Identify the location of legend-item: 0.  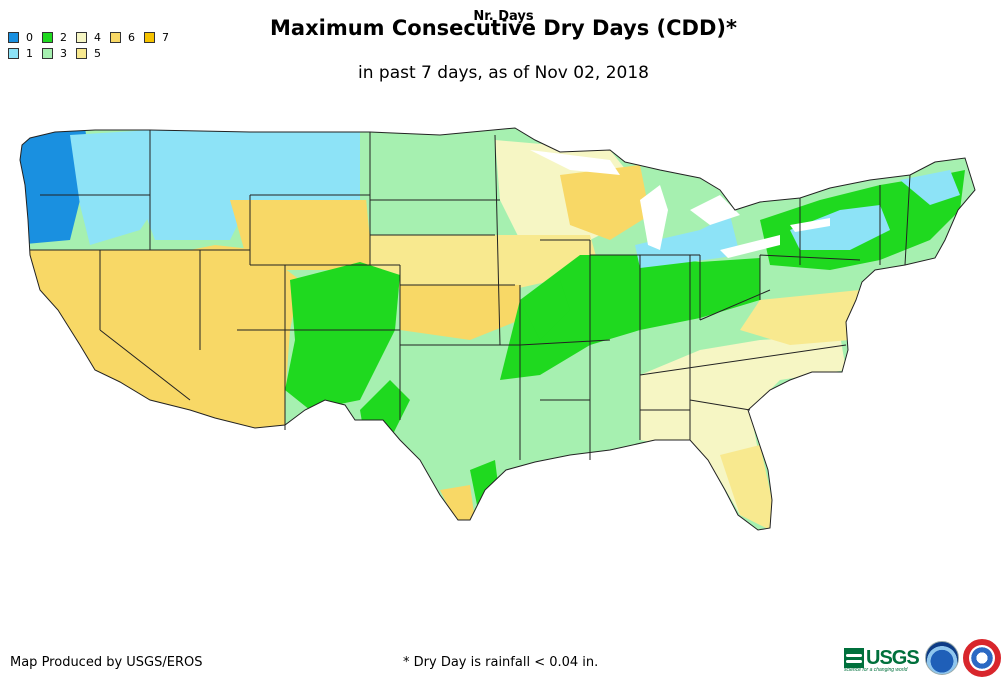
(20, 37).